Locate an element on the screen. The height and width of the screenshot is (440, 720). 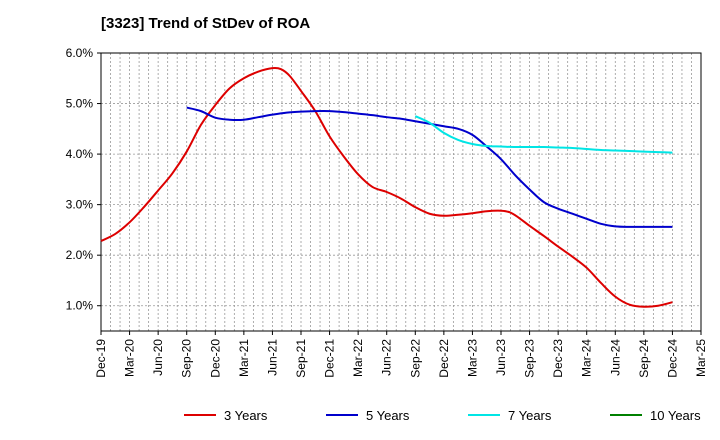
series-line-7-years is located at coordinates (543, 134).